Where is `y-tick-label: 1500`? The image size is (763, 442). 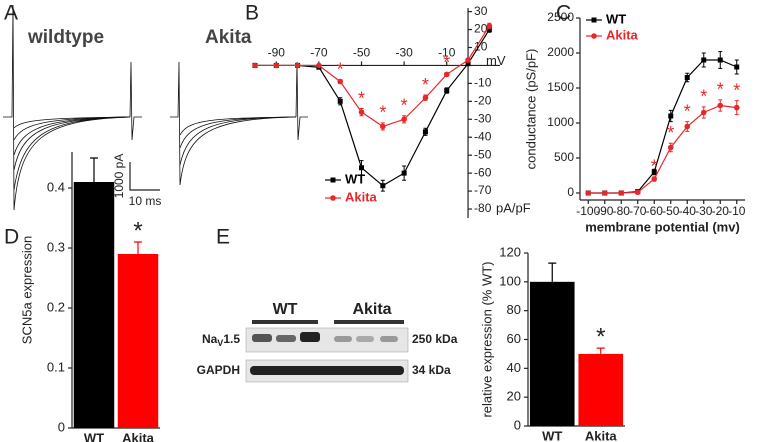
y-tick-label: 1500 is located at coordinates (560, 87).